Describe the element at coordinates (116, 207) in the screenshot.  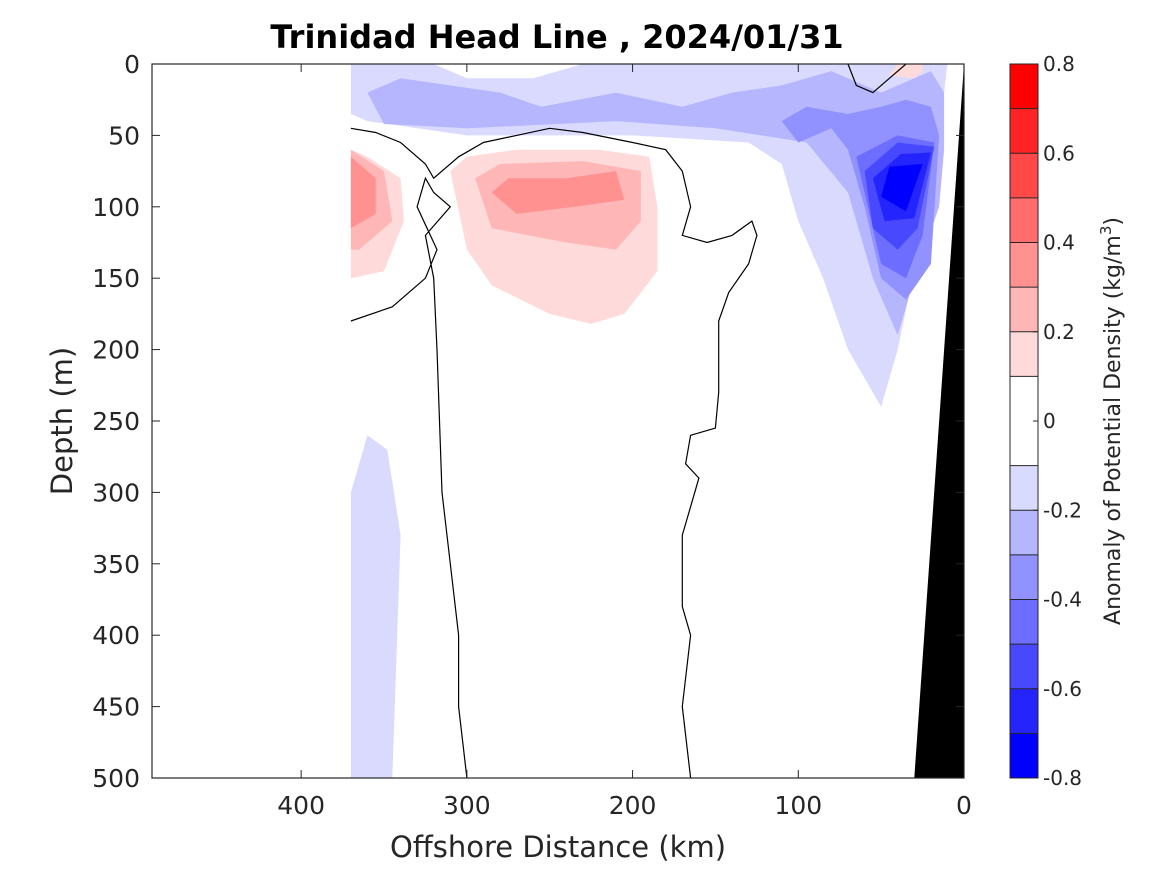
I see `y-tick-label: 100` at that location.